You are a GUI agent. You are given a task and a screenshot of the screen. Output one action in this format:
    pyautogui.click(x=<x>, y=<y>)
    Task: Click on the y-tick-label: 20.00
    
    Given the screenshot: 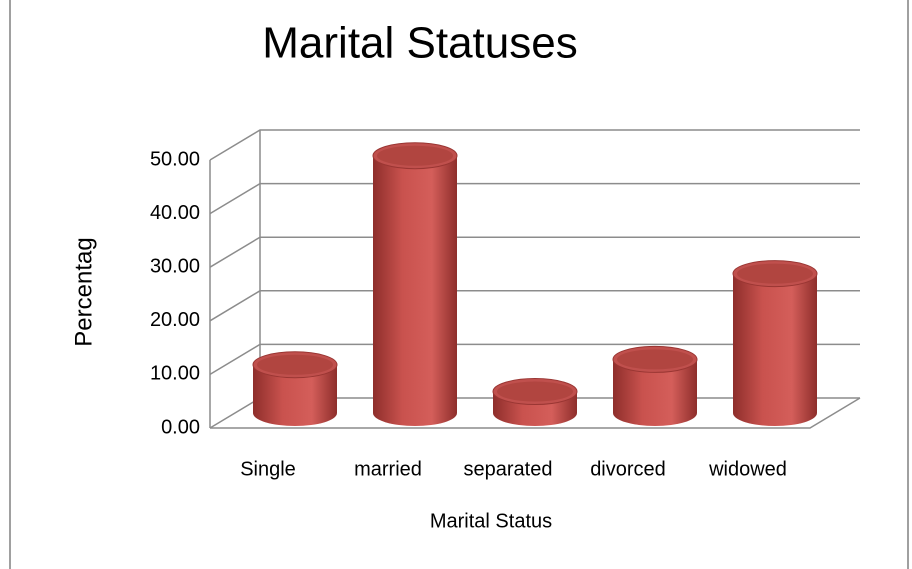 What is the action you would take?
    pyautogui.click(x=175, y=320)
    